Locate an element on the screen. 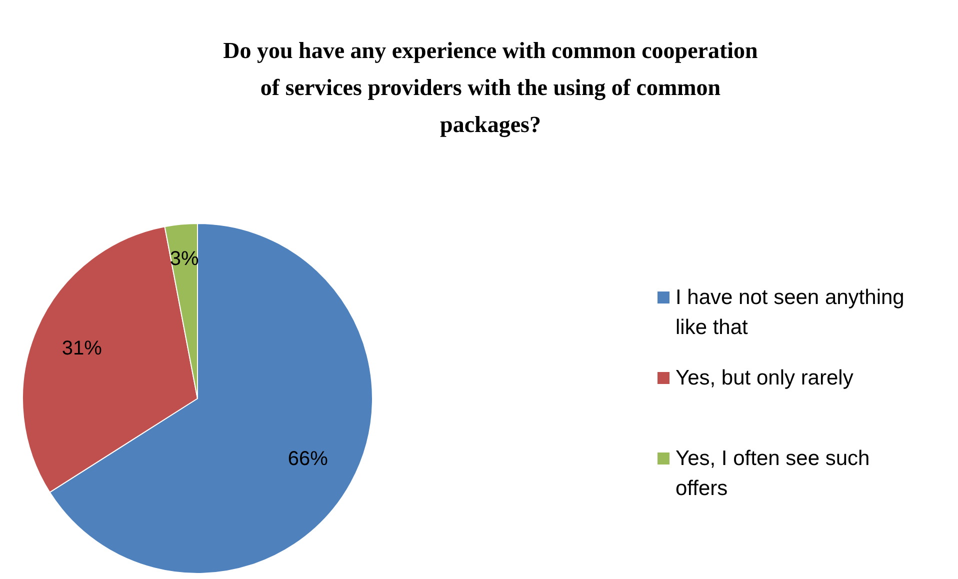 Image resolution: width=958 pixels, height=579 pixels. chart-title: Do you have any experience with common cooperation of services providers with the using of common packages? is located at coordinates (490, 88).